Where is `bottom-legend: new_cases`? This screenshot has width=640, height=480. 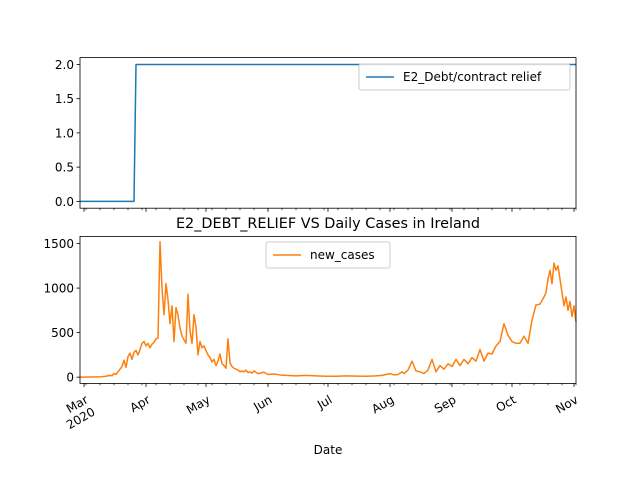 bottom-legend: new_cases is located at coordinates (328, 255).